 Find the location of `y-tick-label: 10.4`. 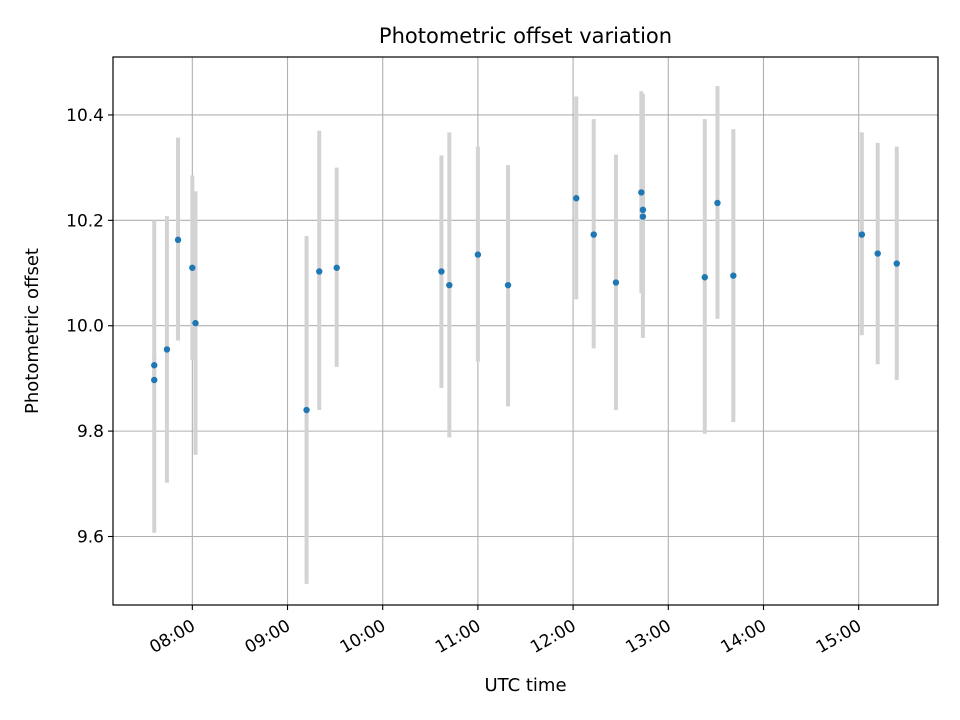

y-tick-label: 10.4 is located at coordinates (85, 116).